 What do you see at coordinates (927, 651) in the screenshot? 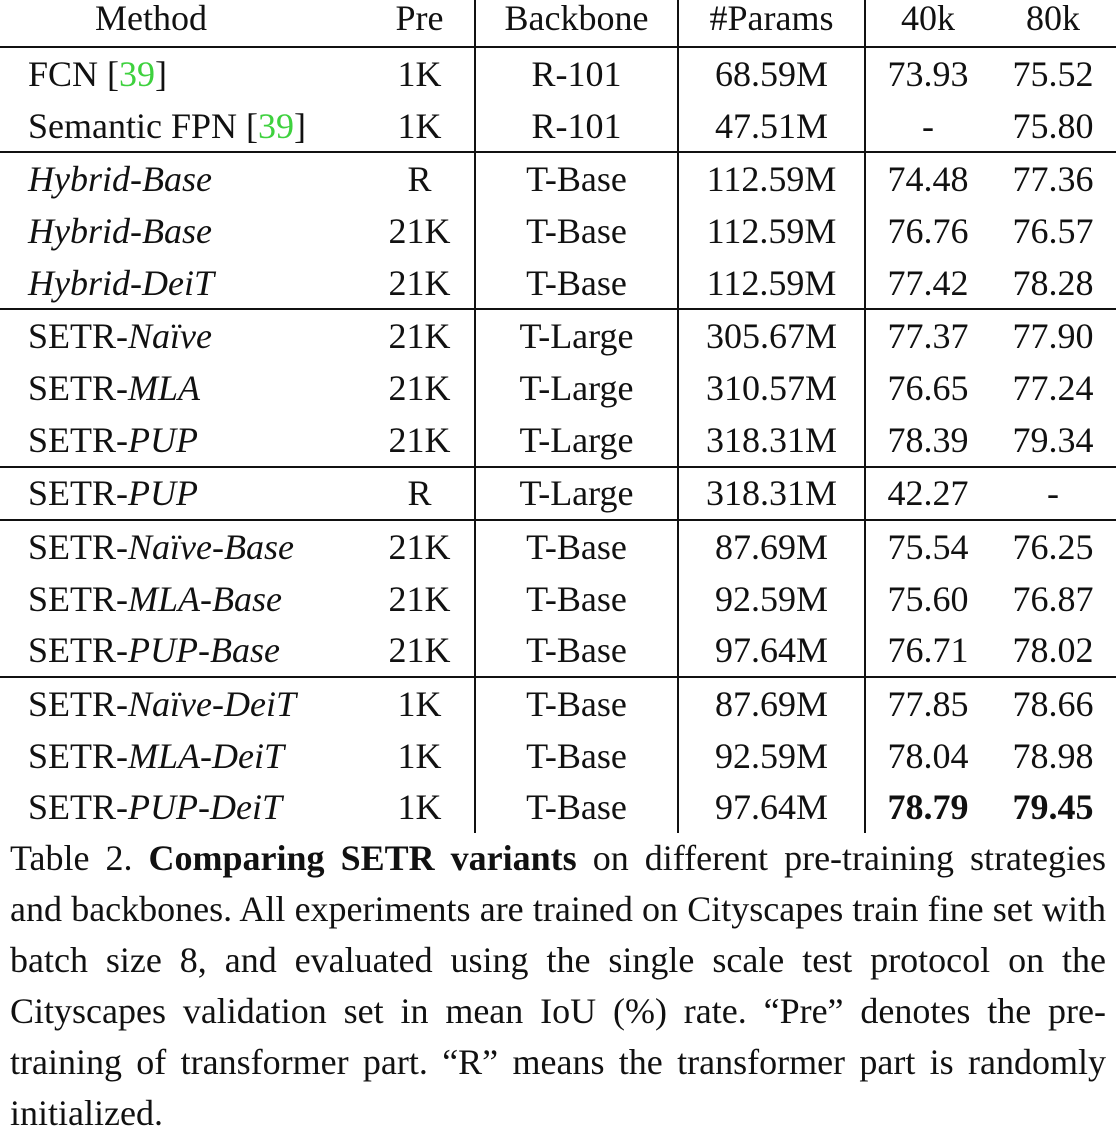
I see `table-cell: 76.71` at bounding box center [927, 651].